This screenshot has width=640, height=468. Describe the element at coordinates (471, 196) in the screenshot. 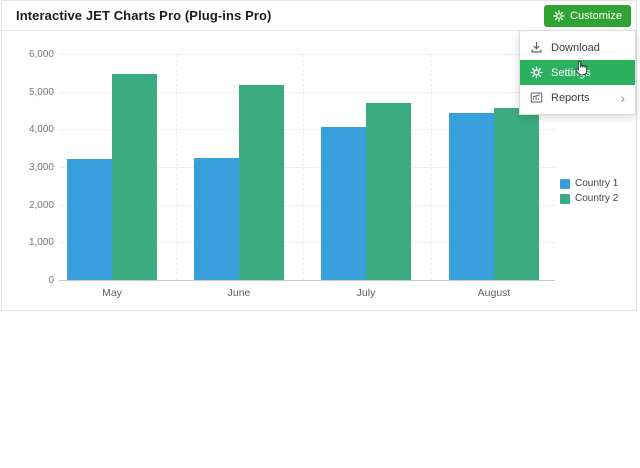

I see `bar-country-1-august` at that location.